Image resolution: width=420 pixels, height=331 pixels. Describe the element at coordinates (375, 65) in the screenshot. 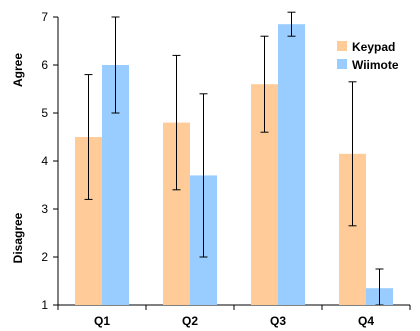

I see `legend-label-wiimote: Wiimote` at that location.